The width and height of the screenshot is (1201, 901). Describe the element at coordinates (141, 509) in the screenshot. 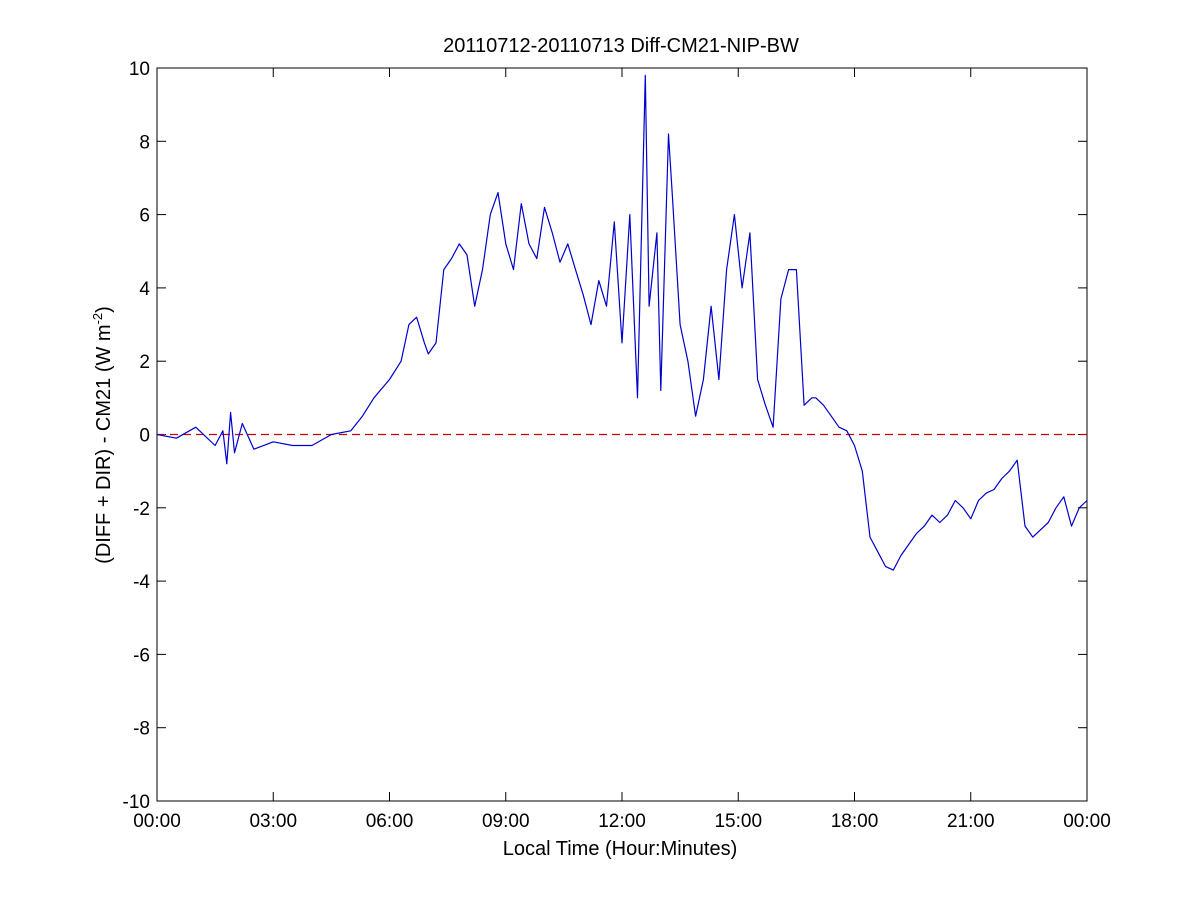

I see `y-tick-label: -2` at that location.